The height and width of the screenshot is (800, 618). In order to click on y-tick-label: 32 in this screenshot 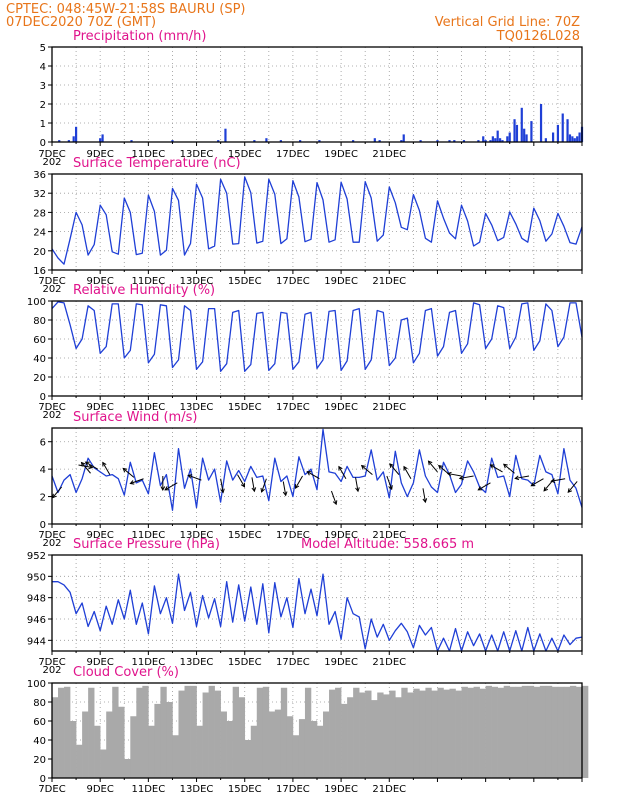, I will do `click(39, 194)`.